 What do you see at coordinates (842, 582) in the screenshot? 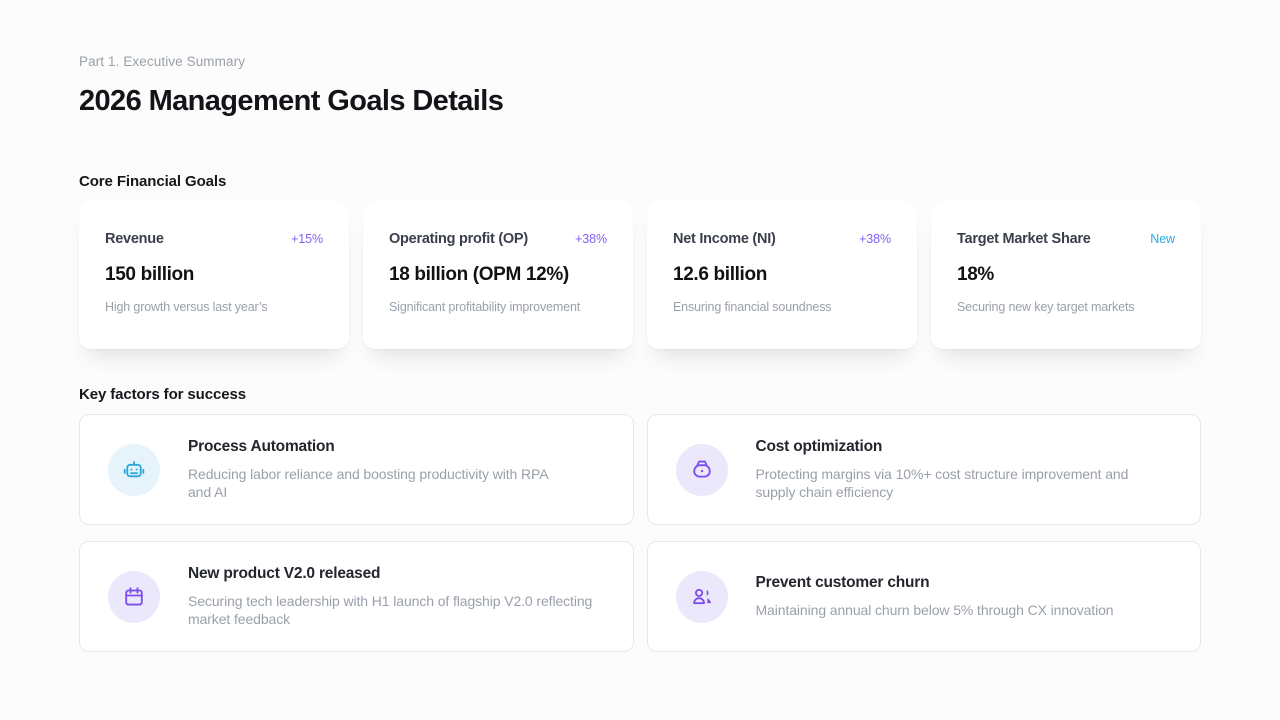
I see `factor-title: Prevent customer churn` at bounding box center [842, 582].